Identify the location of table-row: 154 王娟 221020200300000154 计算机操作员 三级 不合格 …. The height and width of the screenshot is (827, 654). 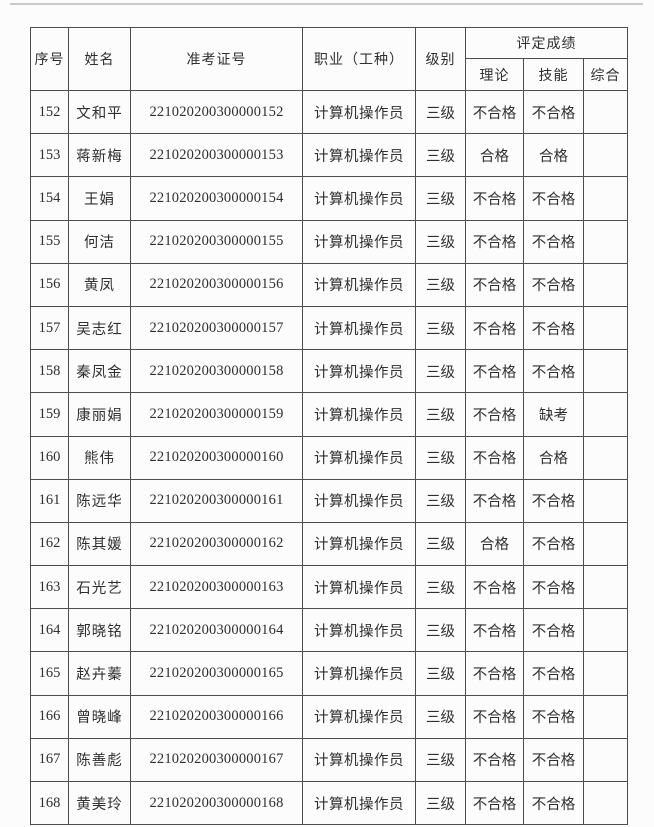
(329, 198).